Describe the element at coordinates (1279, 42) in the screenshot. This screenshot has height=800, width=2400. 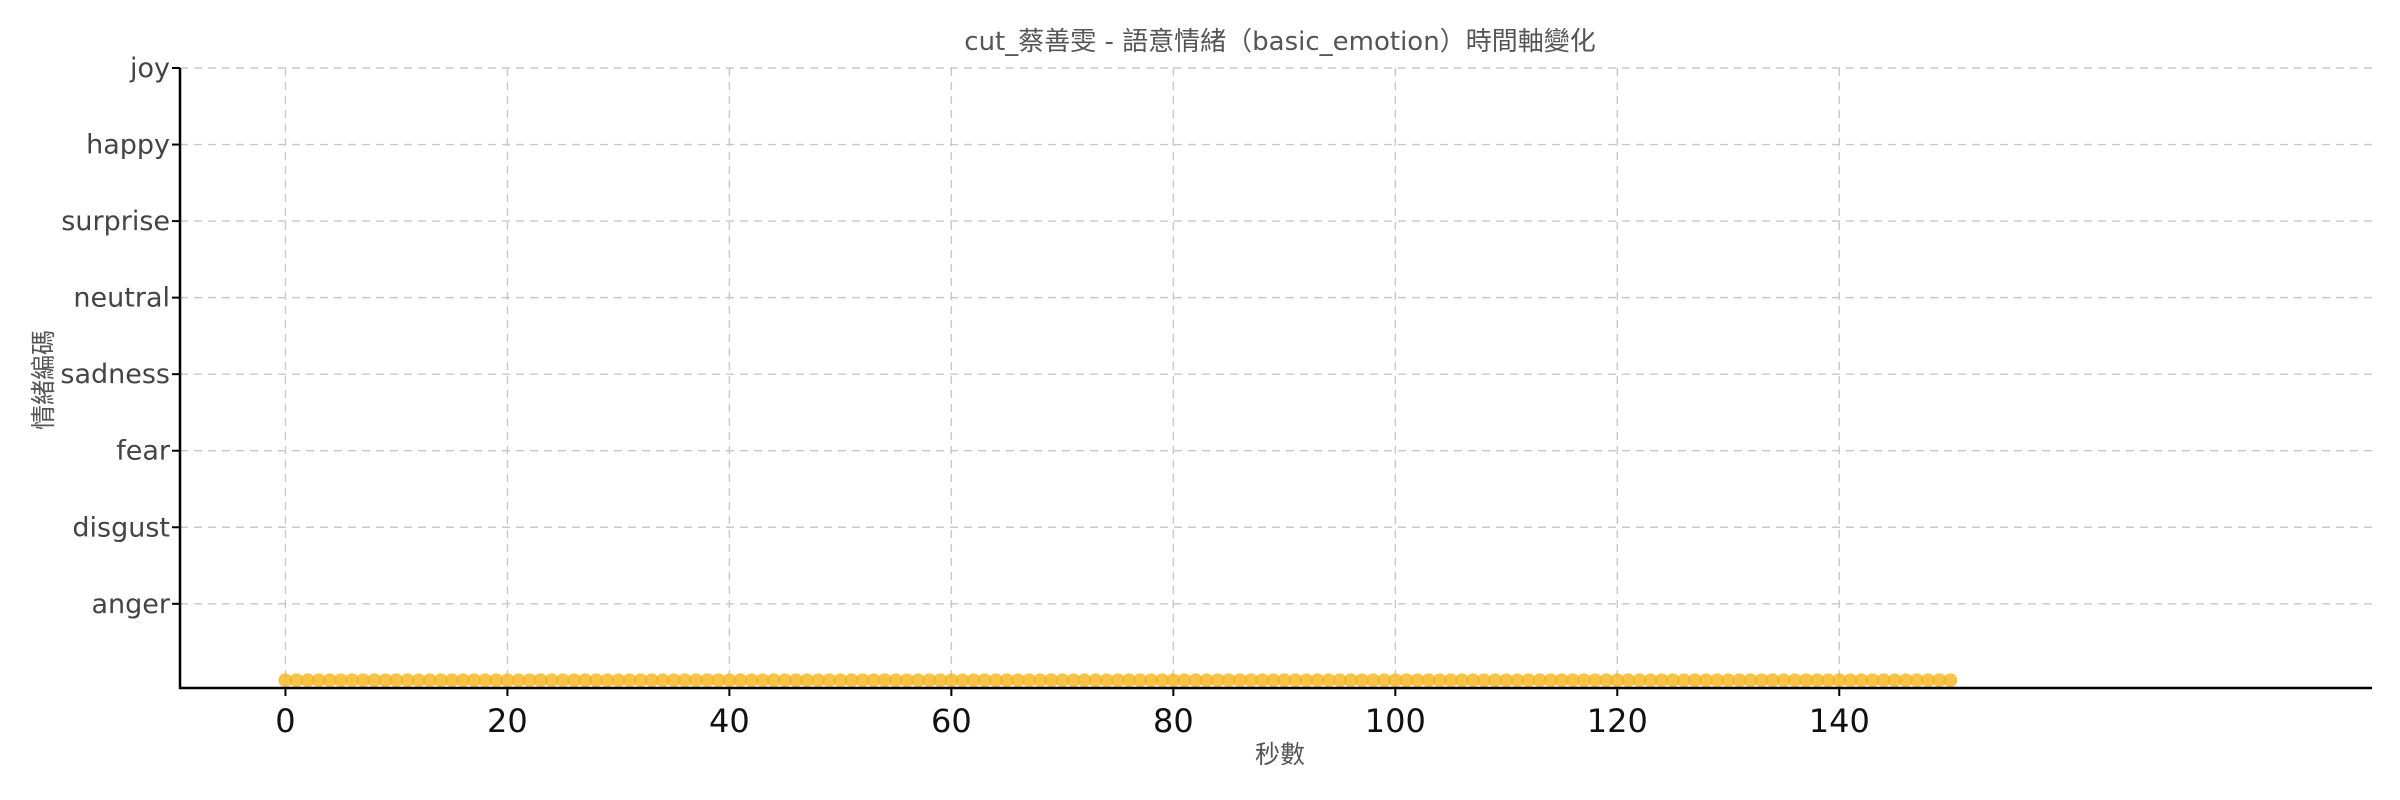
I see `chart-title: cut_蔡善雯 - 語意情緒（basic_emotion）時間軸變化` at that location.